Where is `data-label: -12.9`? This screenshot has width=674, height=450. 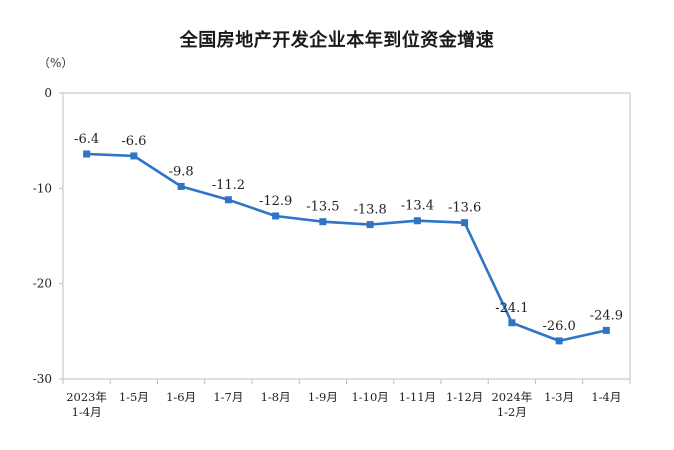 data-label: -12.9 is located at coordinates (275, 201).